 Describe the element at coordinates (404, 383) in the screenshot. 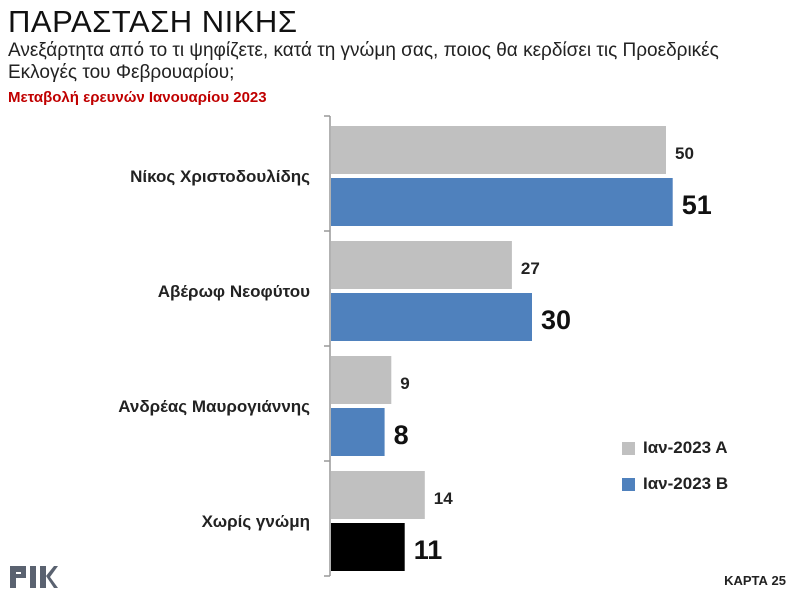

I see `data-label-a: 9` at that location.